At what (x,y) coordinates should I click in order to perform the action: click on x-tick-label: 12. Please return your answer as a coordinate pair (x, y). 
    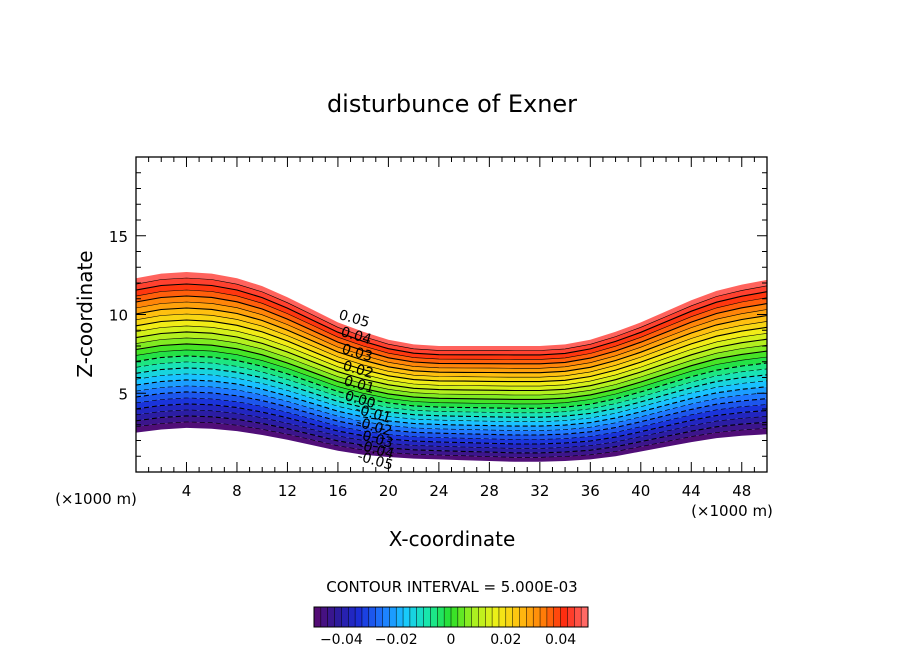
    Looking at the image, I should click on (287, 491).